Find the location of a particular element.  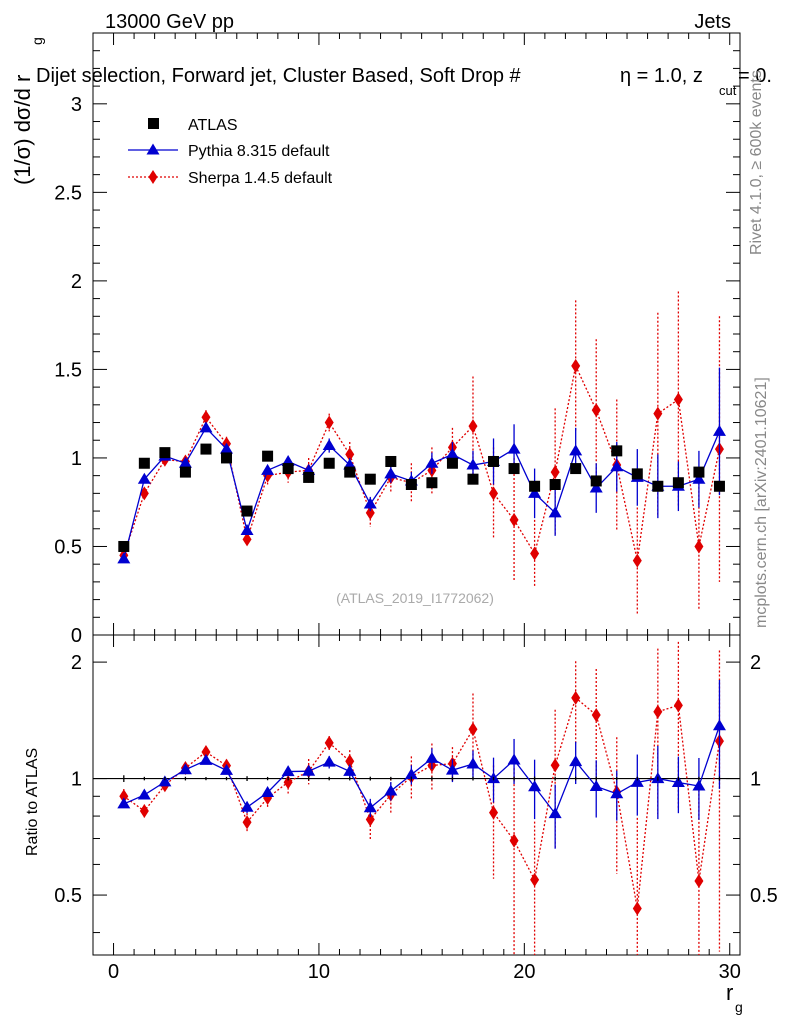

chart-title-end: = 0. is located at coordinates (755, 76).